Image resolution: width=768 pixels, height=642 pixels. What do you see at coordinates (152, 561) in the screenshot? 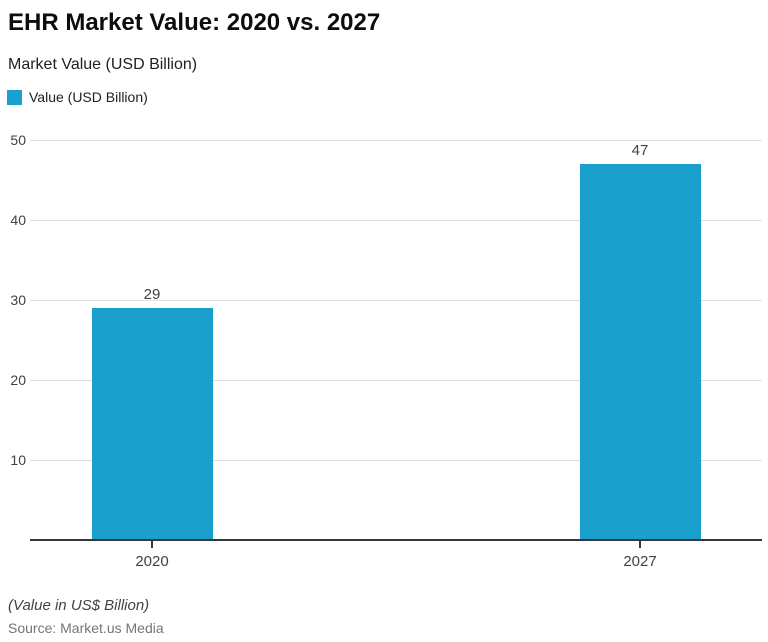
I see `x-axis-label: 2020` at bounding box center [152, 561].